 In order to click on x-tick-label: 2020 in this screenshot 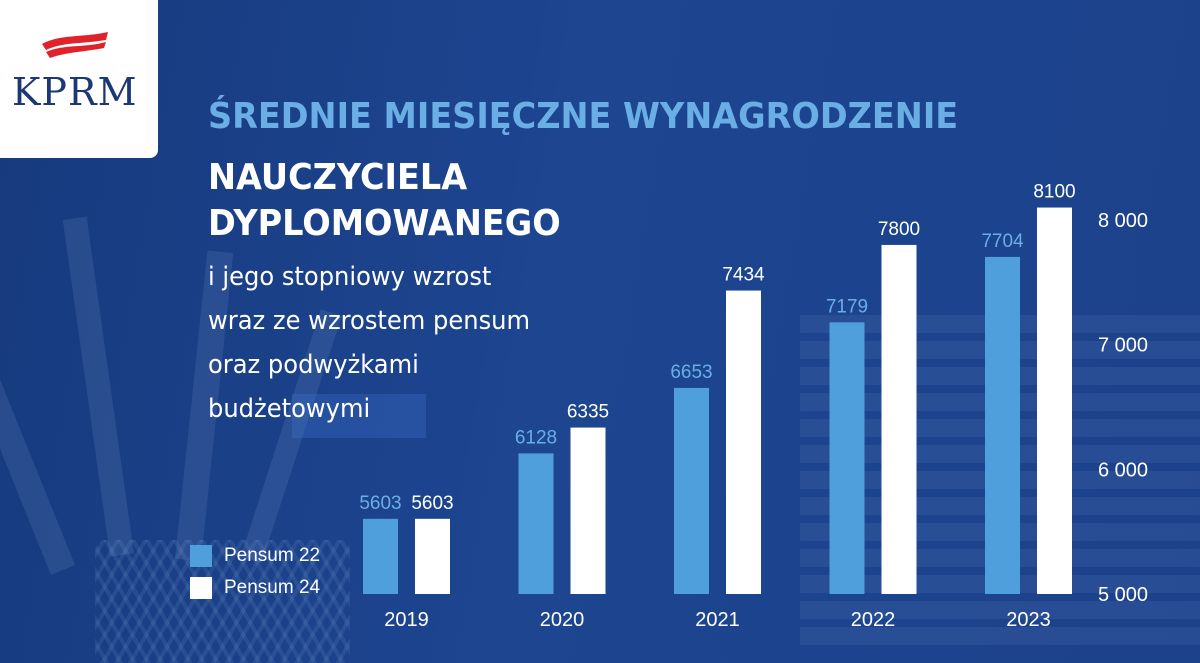, I will do `click(562, 620)`.